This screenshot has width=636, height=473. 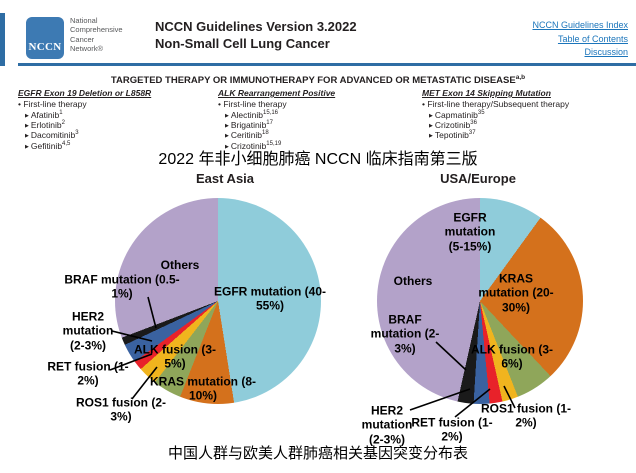 I want to click on org-name-line: National, so click(x=84, y=20).